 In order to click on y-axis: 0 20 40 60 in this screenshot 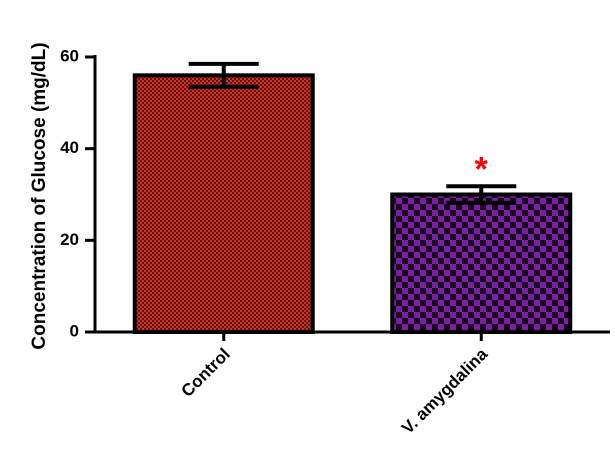, I will do `click(78, 193)`.